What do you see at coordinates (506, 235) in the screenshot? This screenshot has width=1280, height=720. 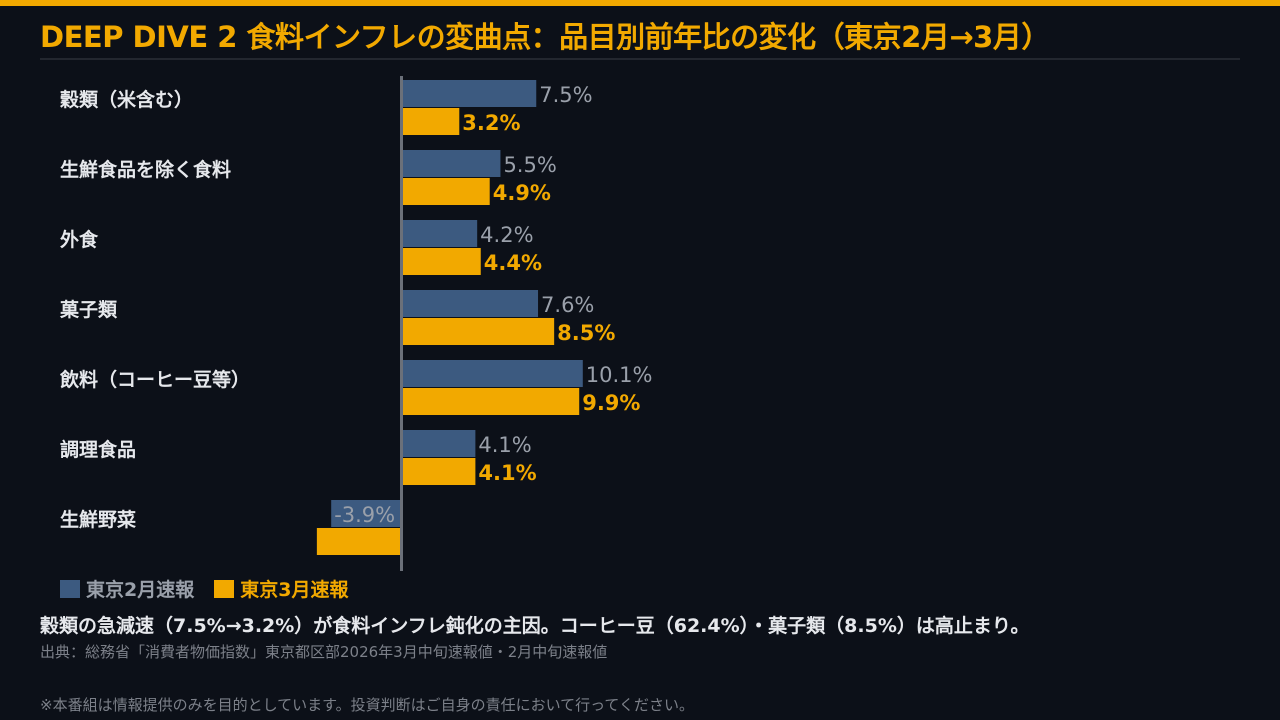 I see `data-label: 4.2%` at bounding box center [506, 235].